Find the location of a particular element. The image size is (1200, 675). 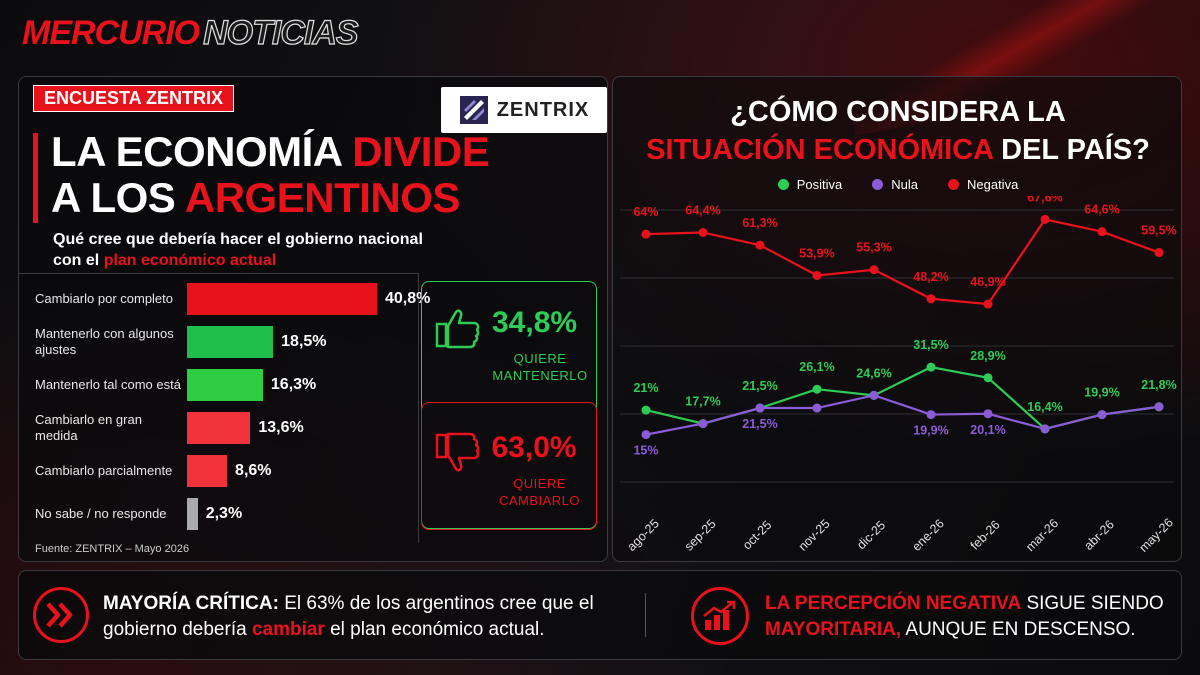

title-line2-red: ARGENTINOS is located at coordinates (322, 197).